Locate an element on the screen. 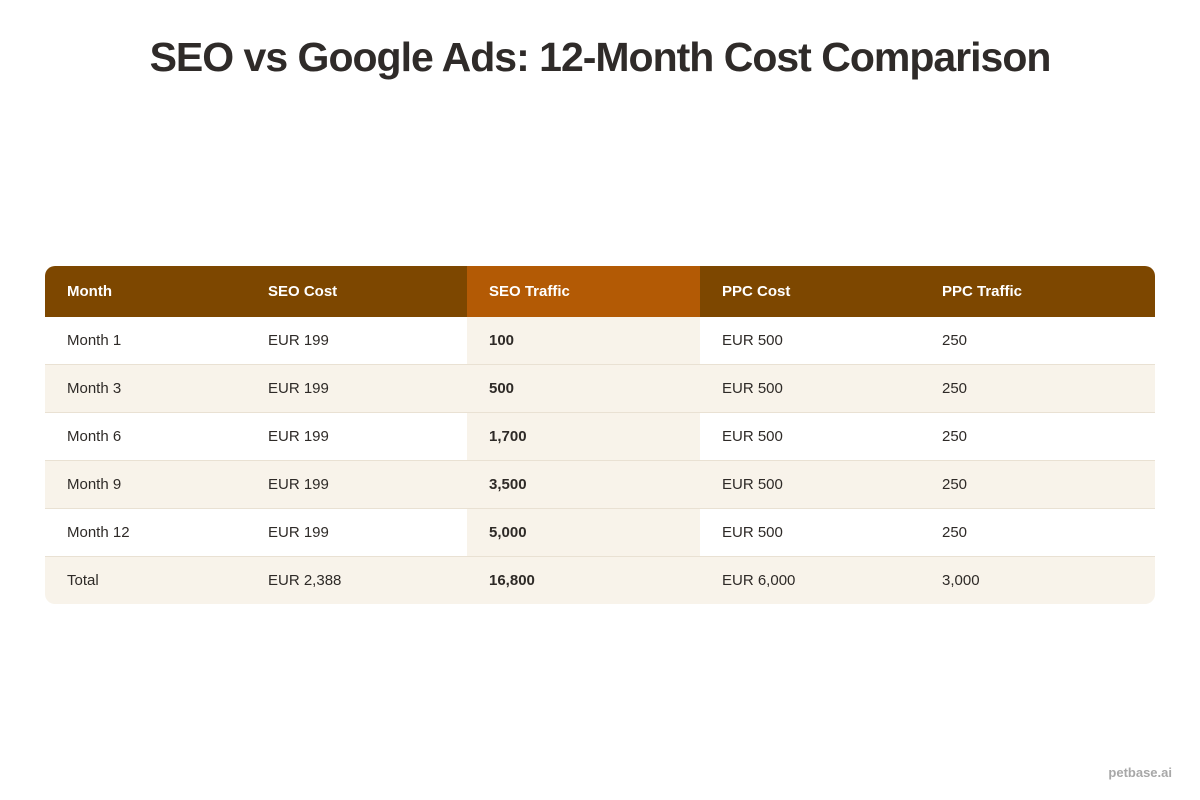 This screenshot has width=1200, height=800. table-row: Month 1 EUR 199 100 EUR 500 250 is located at coordinates (600, 341).